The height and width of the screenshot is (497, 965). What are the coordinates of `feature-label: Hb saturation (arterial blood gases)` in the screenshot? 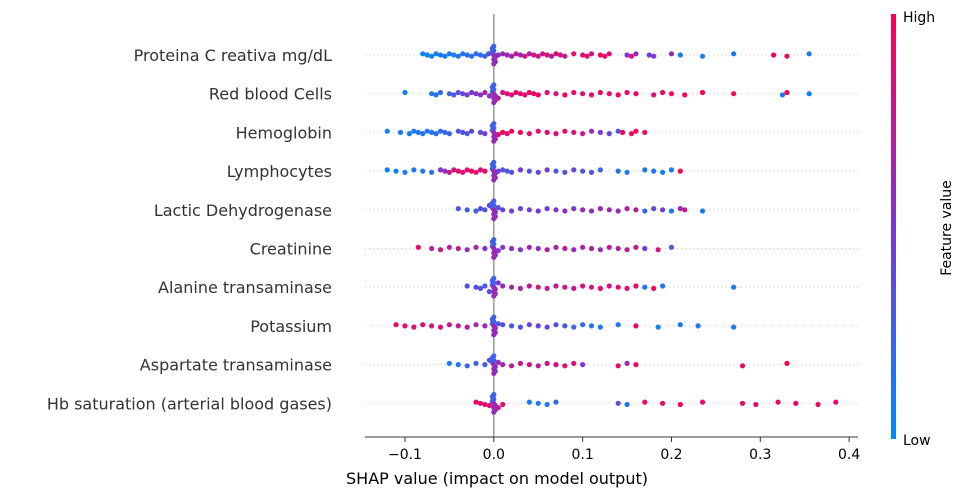 It's located at (189, 403).